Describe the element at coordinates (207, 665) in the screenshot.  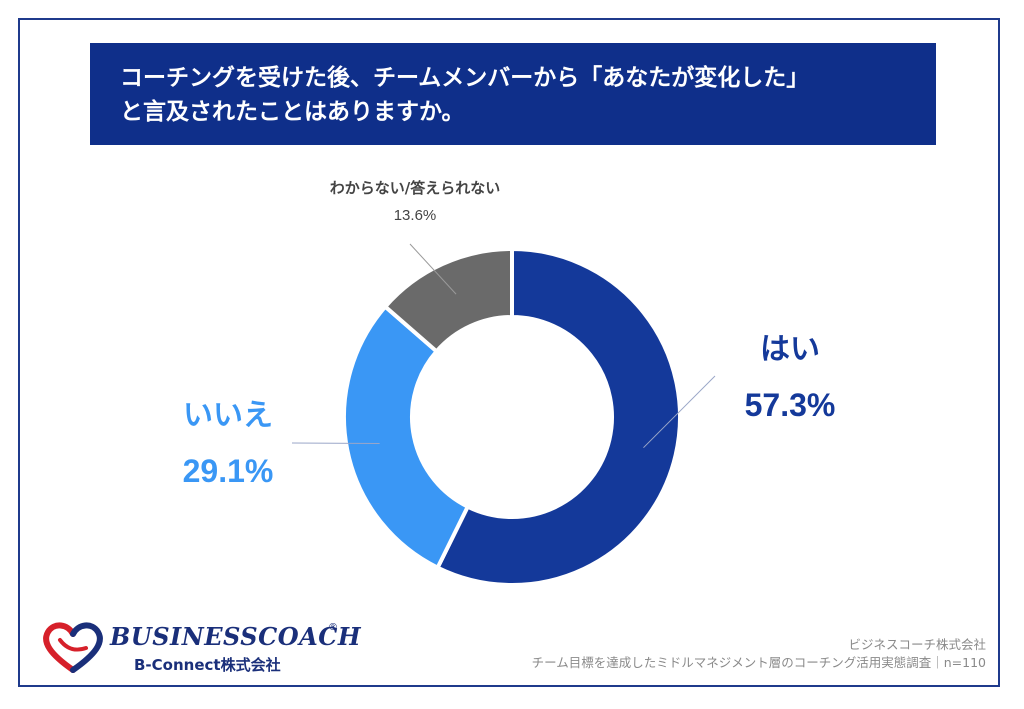
I see `logo-subtitle: B-Connect株式会社` at that location.